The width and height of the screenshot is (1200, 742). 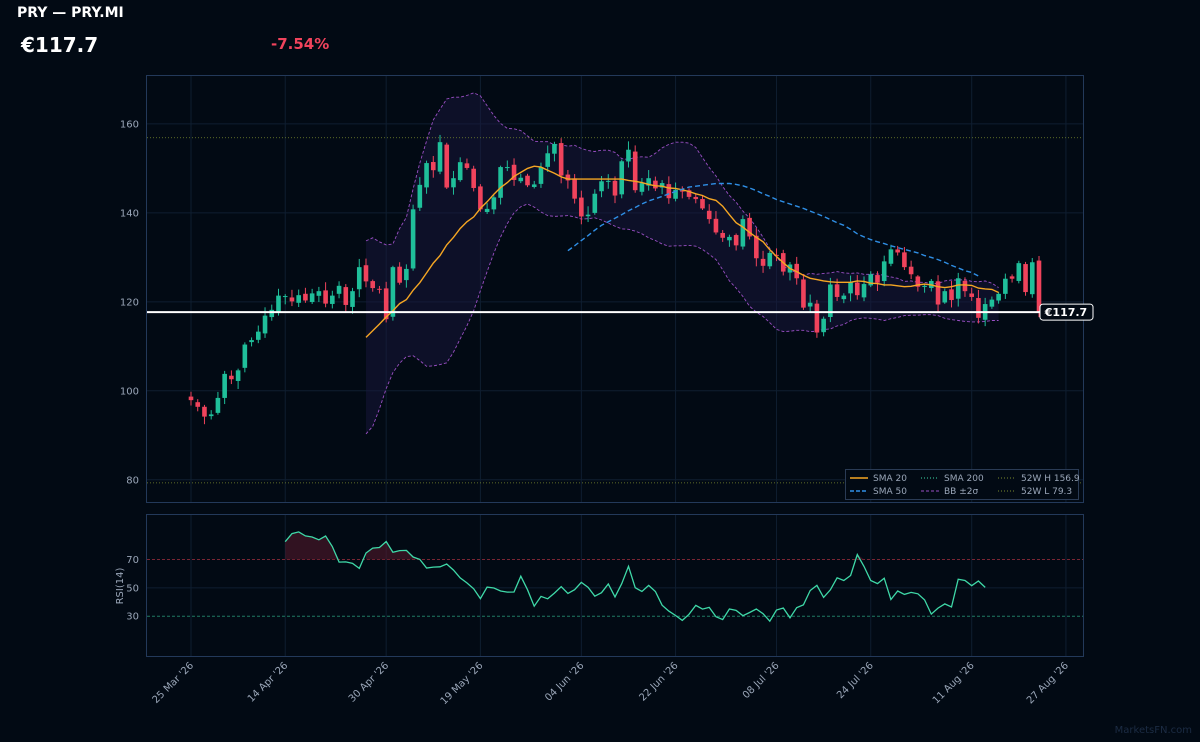 I want to click on price-tick-label: 120, so click(x=129, y=302).